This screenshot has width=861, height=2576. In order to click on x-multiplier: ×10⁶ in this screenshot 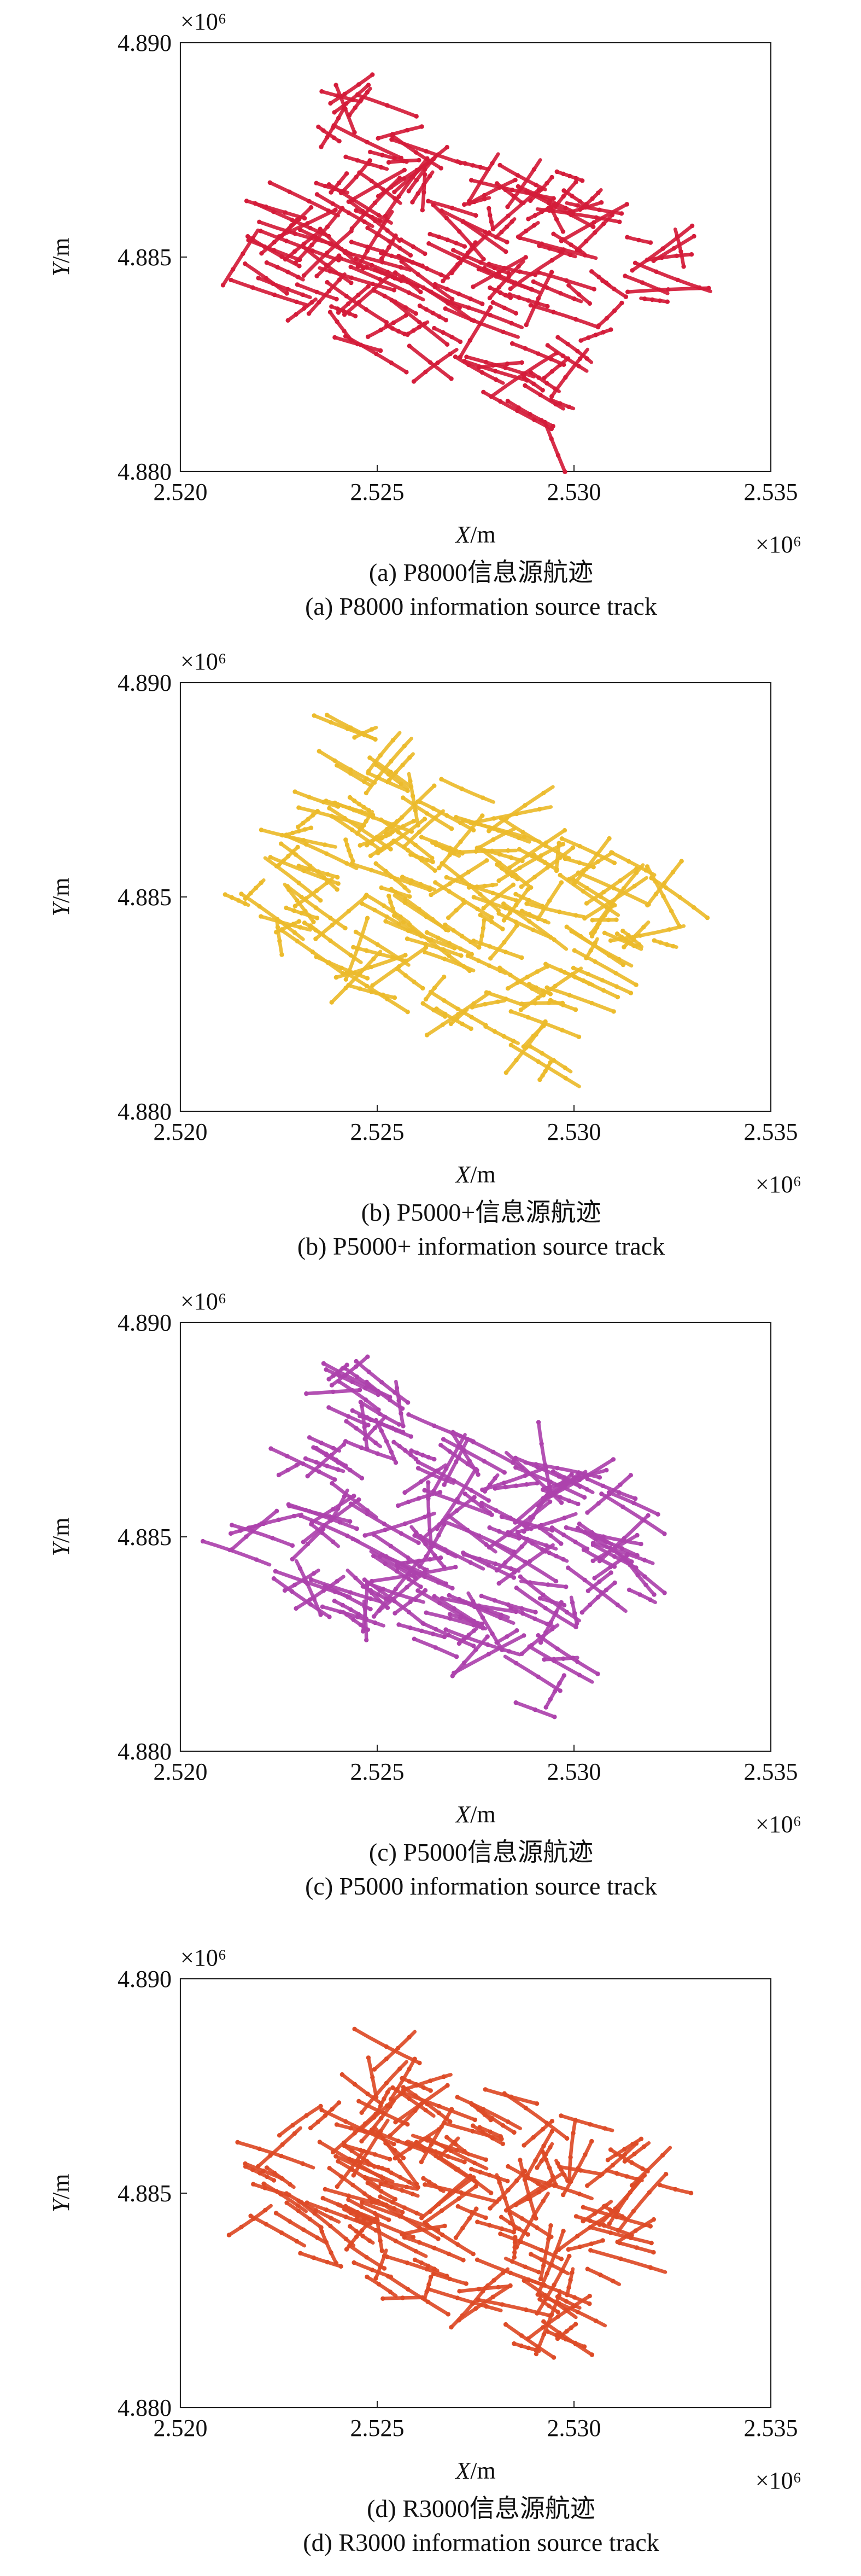, I will do `click(778, 1824)`.